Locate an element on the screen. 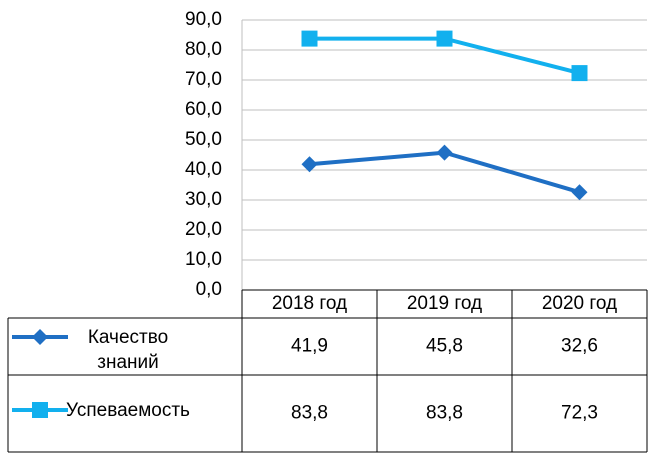 The width and height of the screenshot is (648, 454). x-tick-label: 2019 год is located at coordinates (444, 303).